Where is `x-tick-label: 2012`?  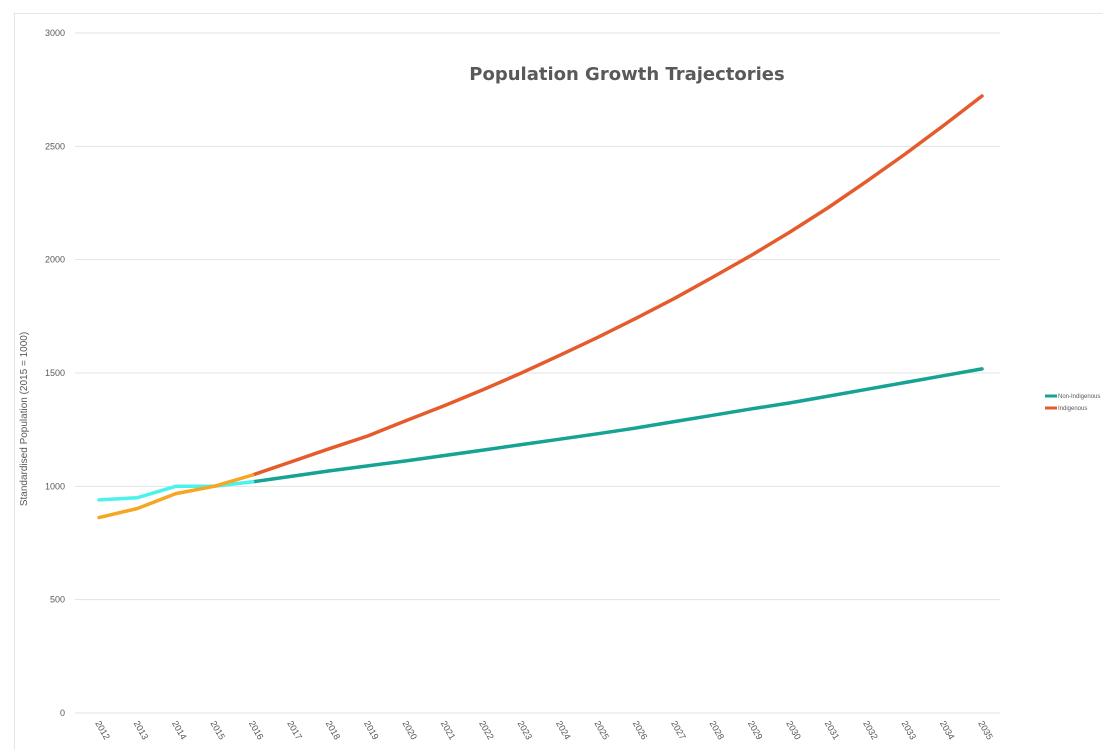 x-tick-label: 2012 is located at coordinates (102, 730).